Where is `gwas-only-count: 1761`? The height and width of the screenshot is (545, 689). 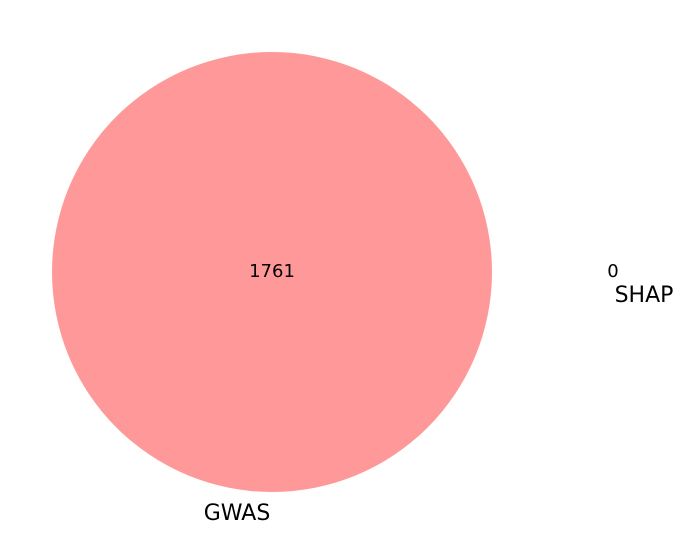 gwas-only-count: 1761 is located at coordinates (272, 271).